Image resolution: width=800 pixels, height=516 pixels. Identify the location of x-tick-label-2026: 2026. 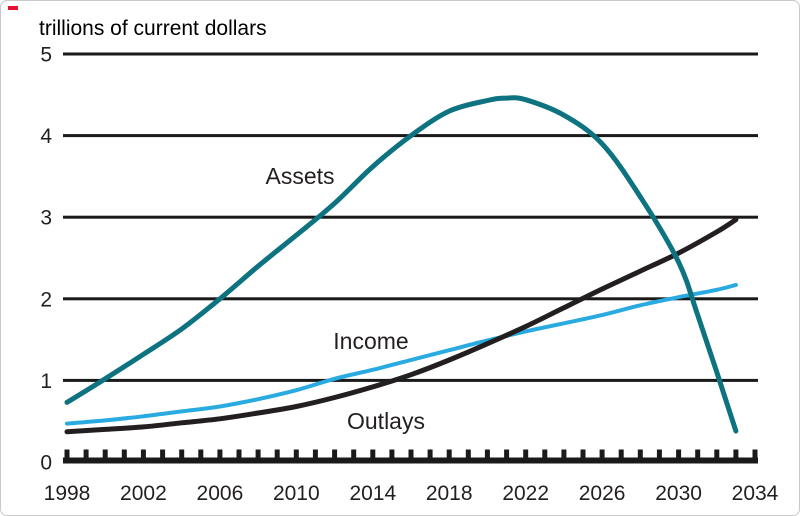
(602, 493).